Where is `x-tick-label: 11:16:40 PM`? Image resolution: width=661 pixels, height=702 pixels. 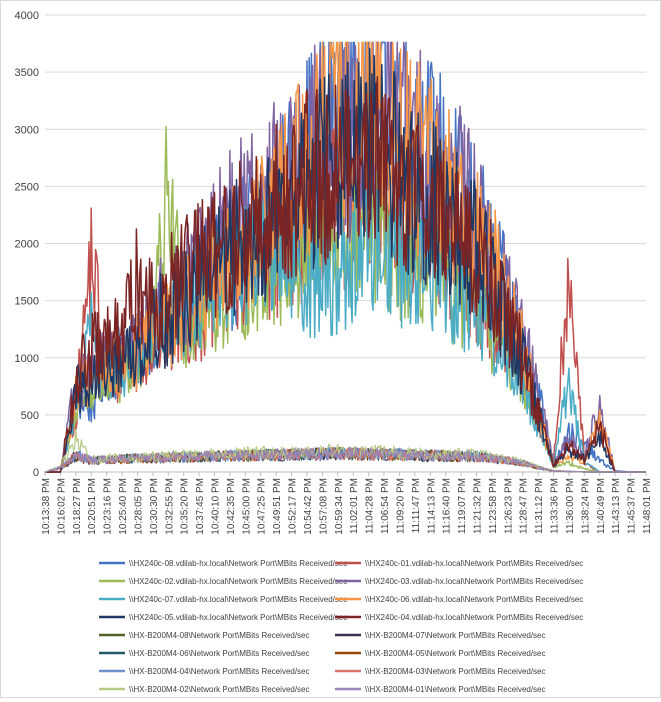
x-tick-label: 11:16:40 PM is located at coordinates (447, 506).